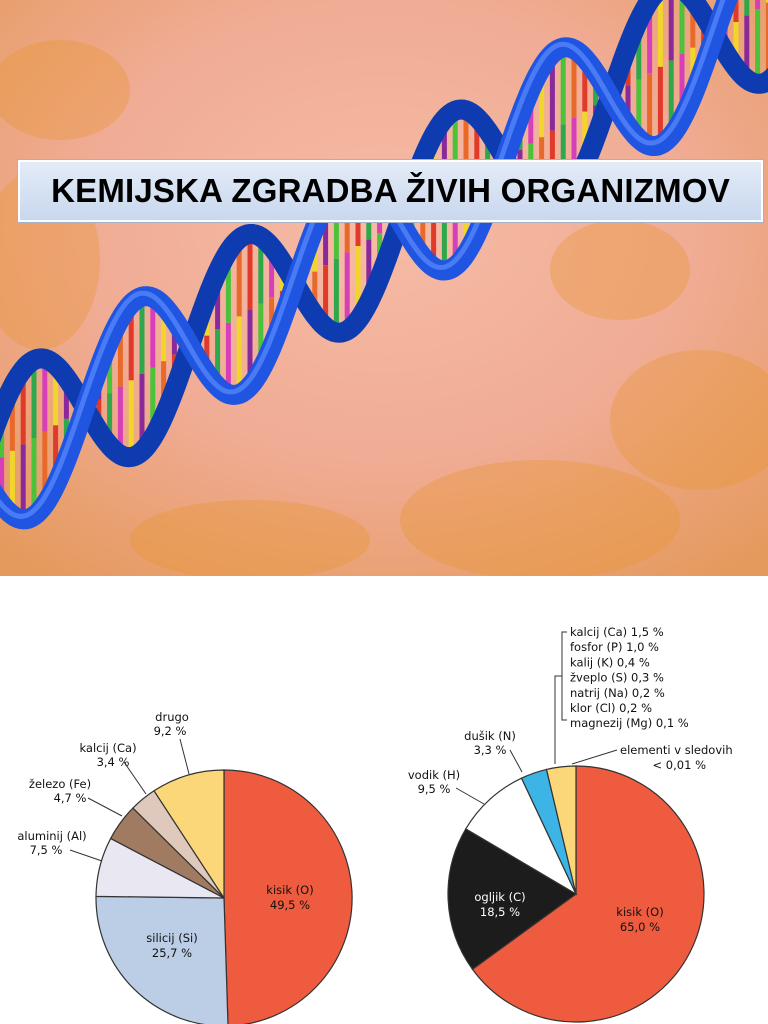 This screenshot has width=768, height=1024. I want to click on pie-label: aluminij (Al), so click(51, 836).